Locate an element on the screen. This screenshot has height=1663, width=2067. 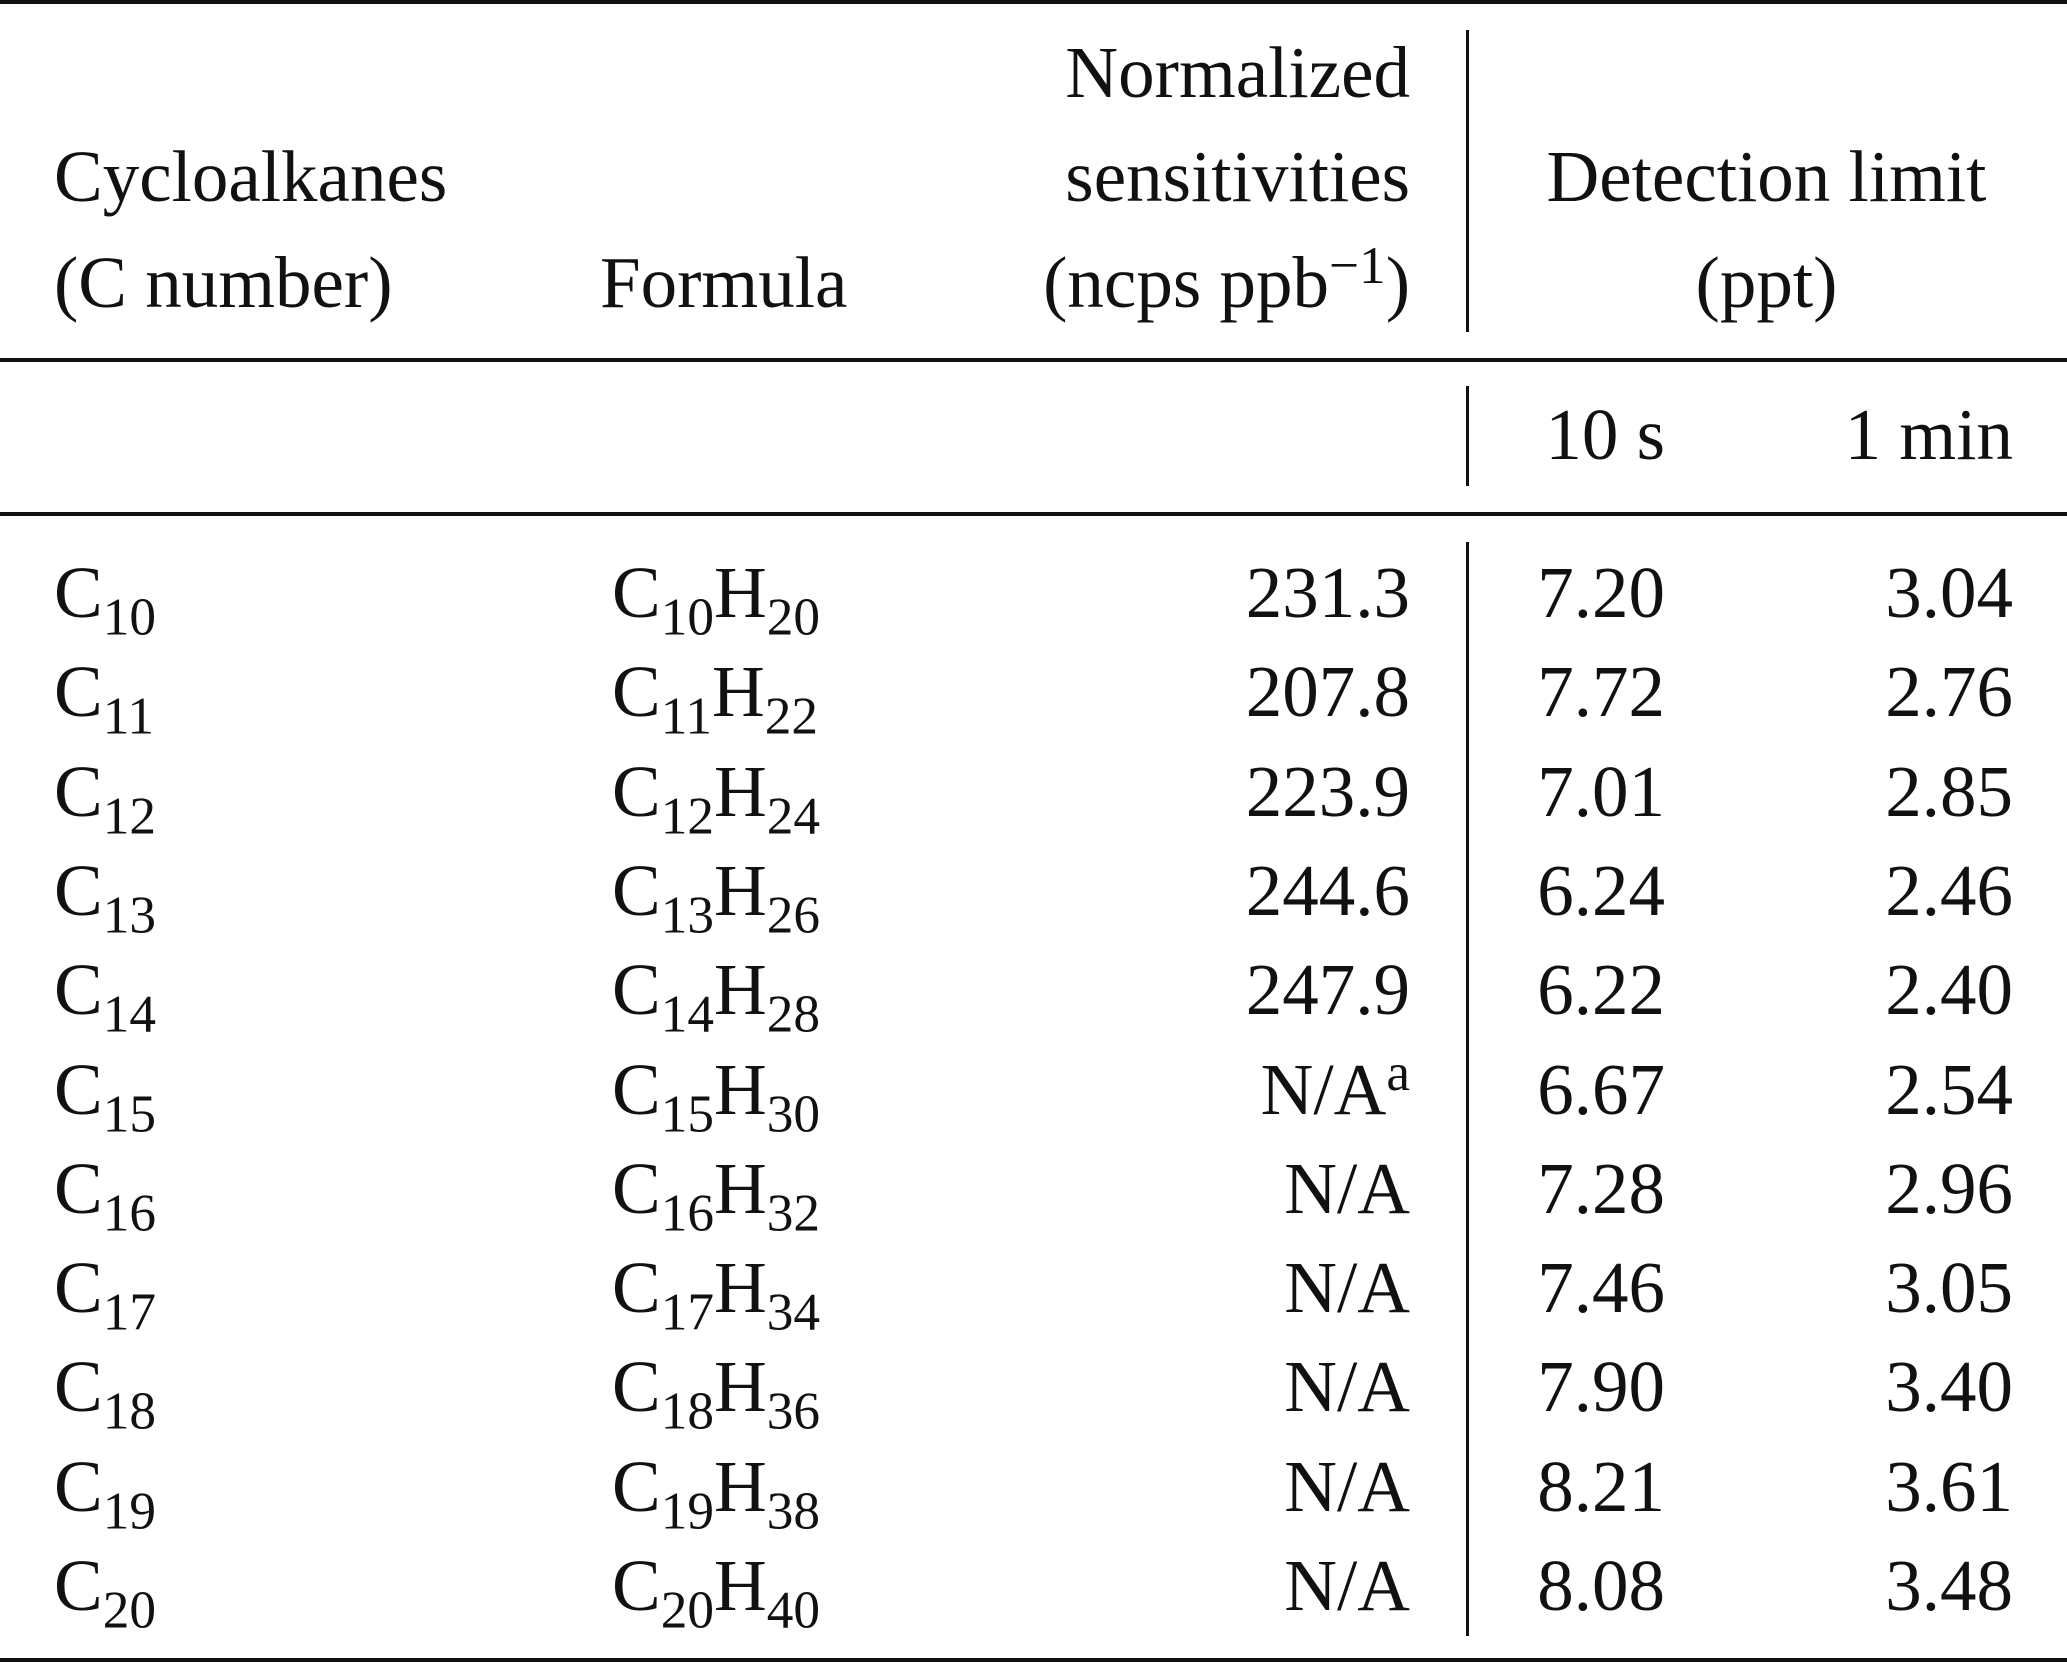
formula-carbon-count: 15 is located at coordinates (687, 1114).